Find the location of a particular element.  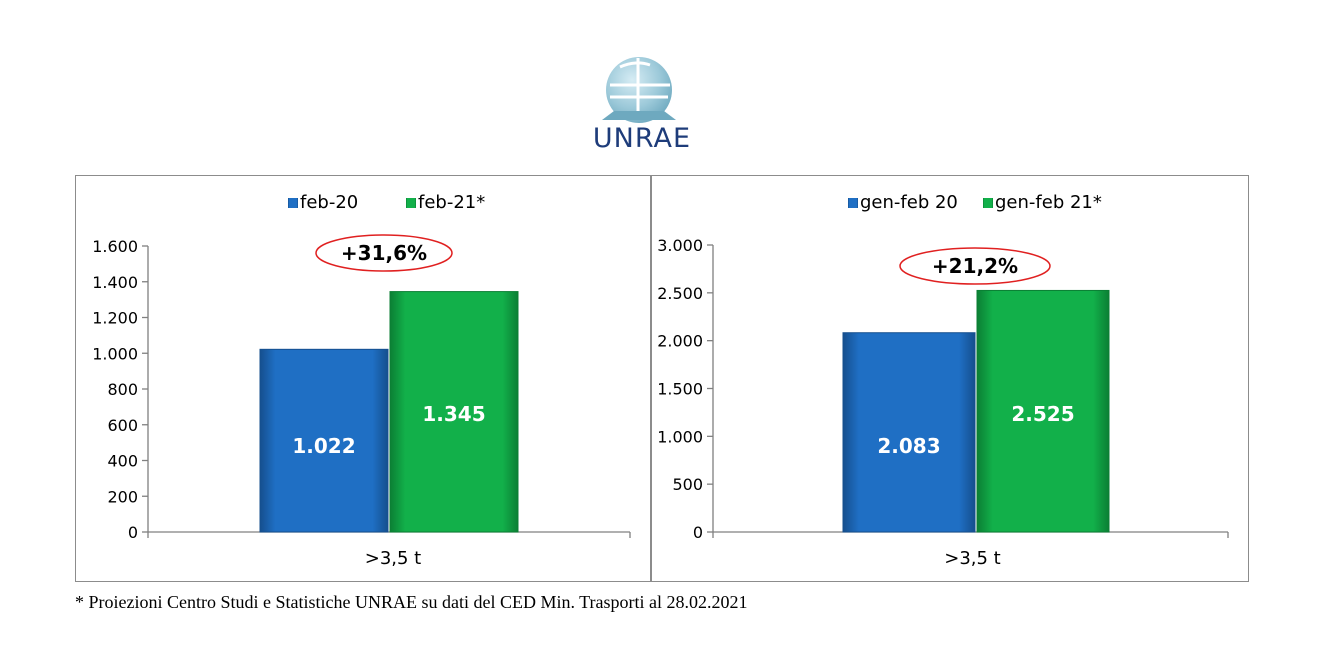

bar-data-label: 1.345 is located at coordinates (453, 414).